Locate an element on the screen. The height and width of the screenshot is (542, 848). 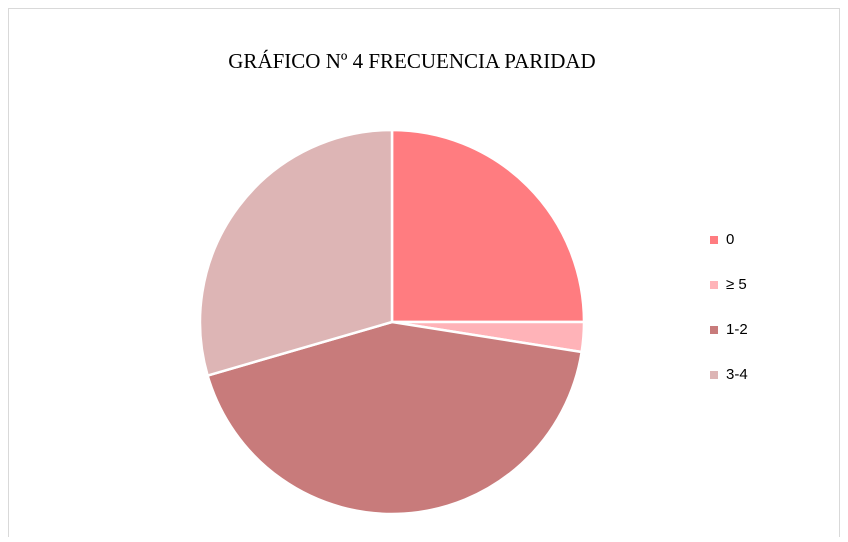
legend-label: ≥ 5 is located at coordinates (736, 284).